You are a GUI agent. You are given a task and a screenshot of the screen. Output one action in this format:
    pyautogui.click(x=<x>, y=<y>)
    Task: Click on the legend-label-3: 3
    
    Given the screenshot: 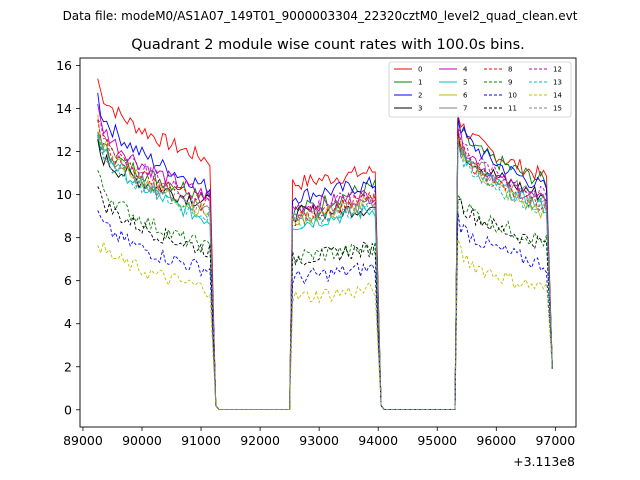 What is the action you would take?
    pyautogui.click(x=420, y=109)
    